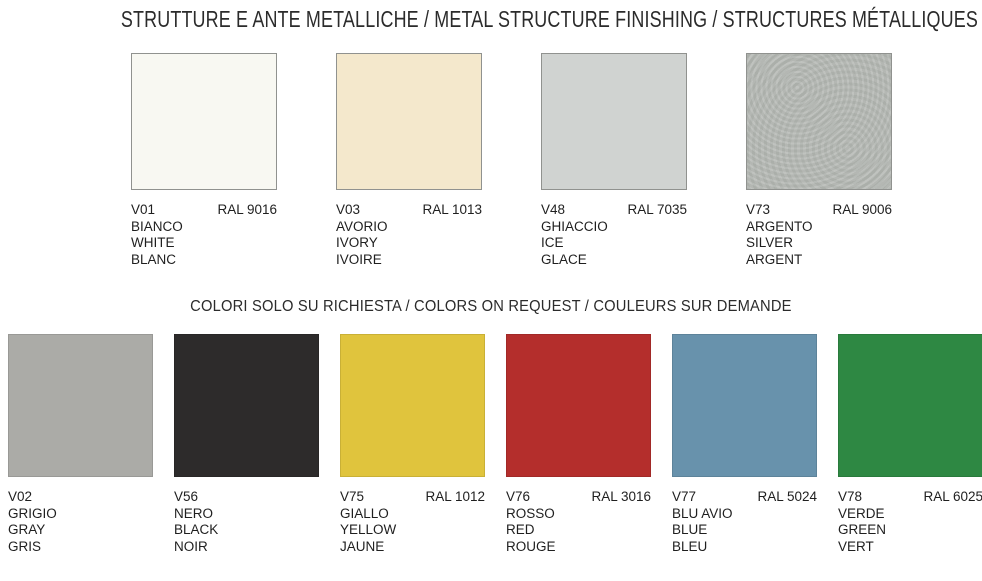  What do you see at coordinates (574, 226) in the screenshot?
I see `color-name-italian: GHIACCIO` at bounding box center [574, 226].